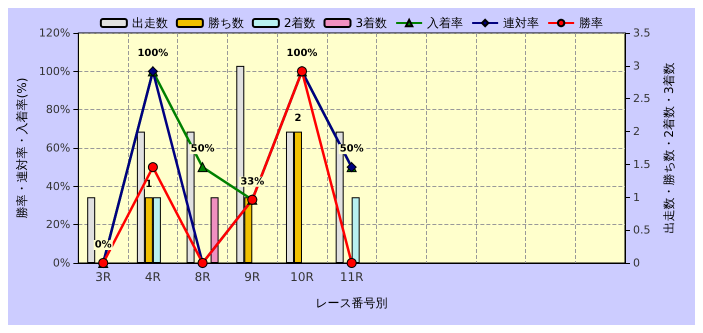  What do you see at coordinates (302, 277) in the screenshot?
I see `x-tick-label: 10R` at bounding box center [302, 277].